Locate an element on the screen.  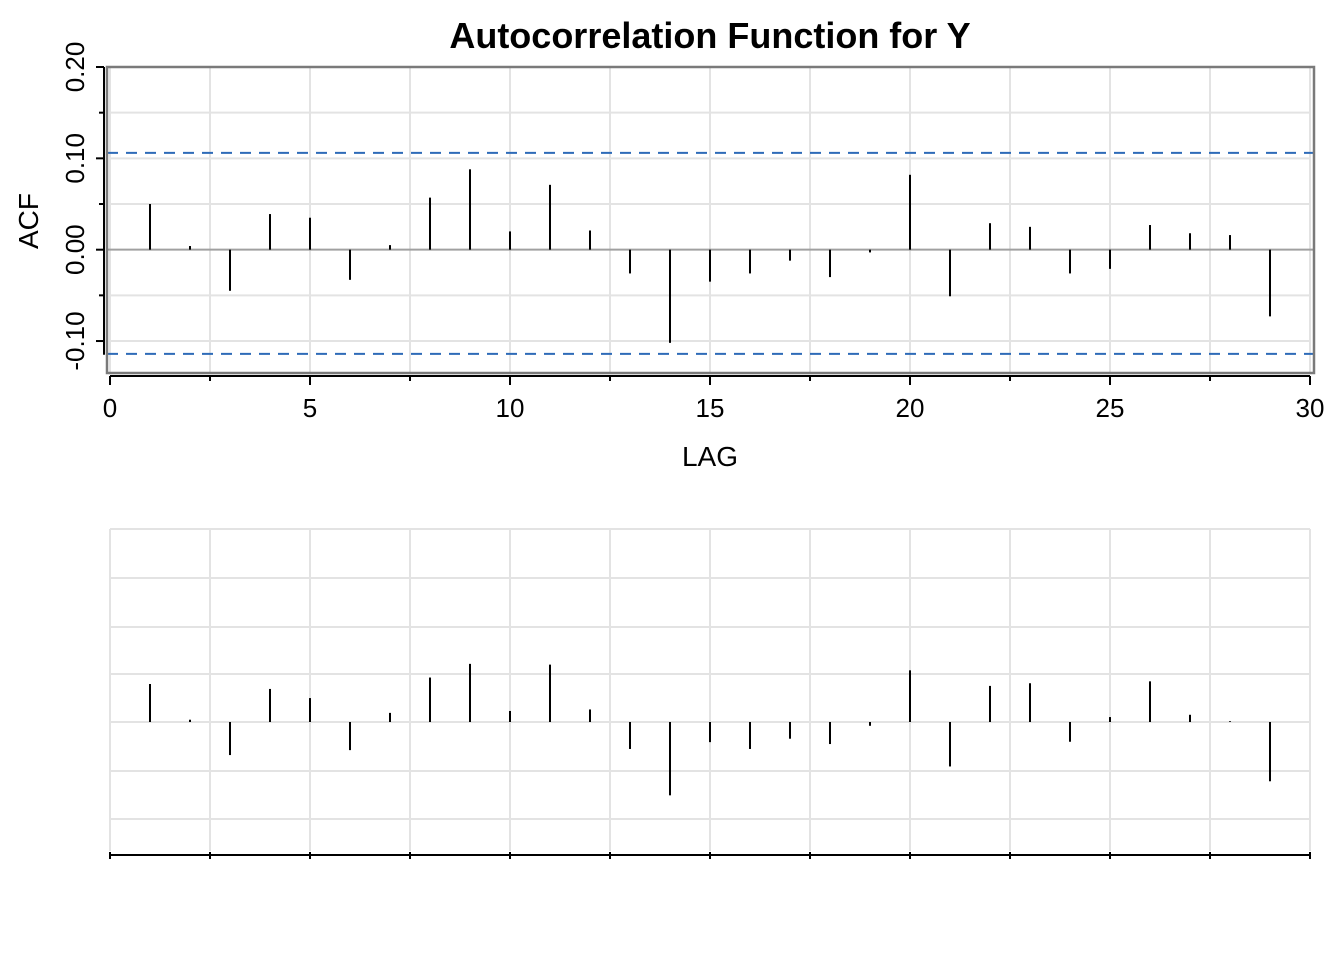
x-tick-label: 0 is located at coordinates (110, 408).